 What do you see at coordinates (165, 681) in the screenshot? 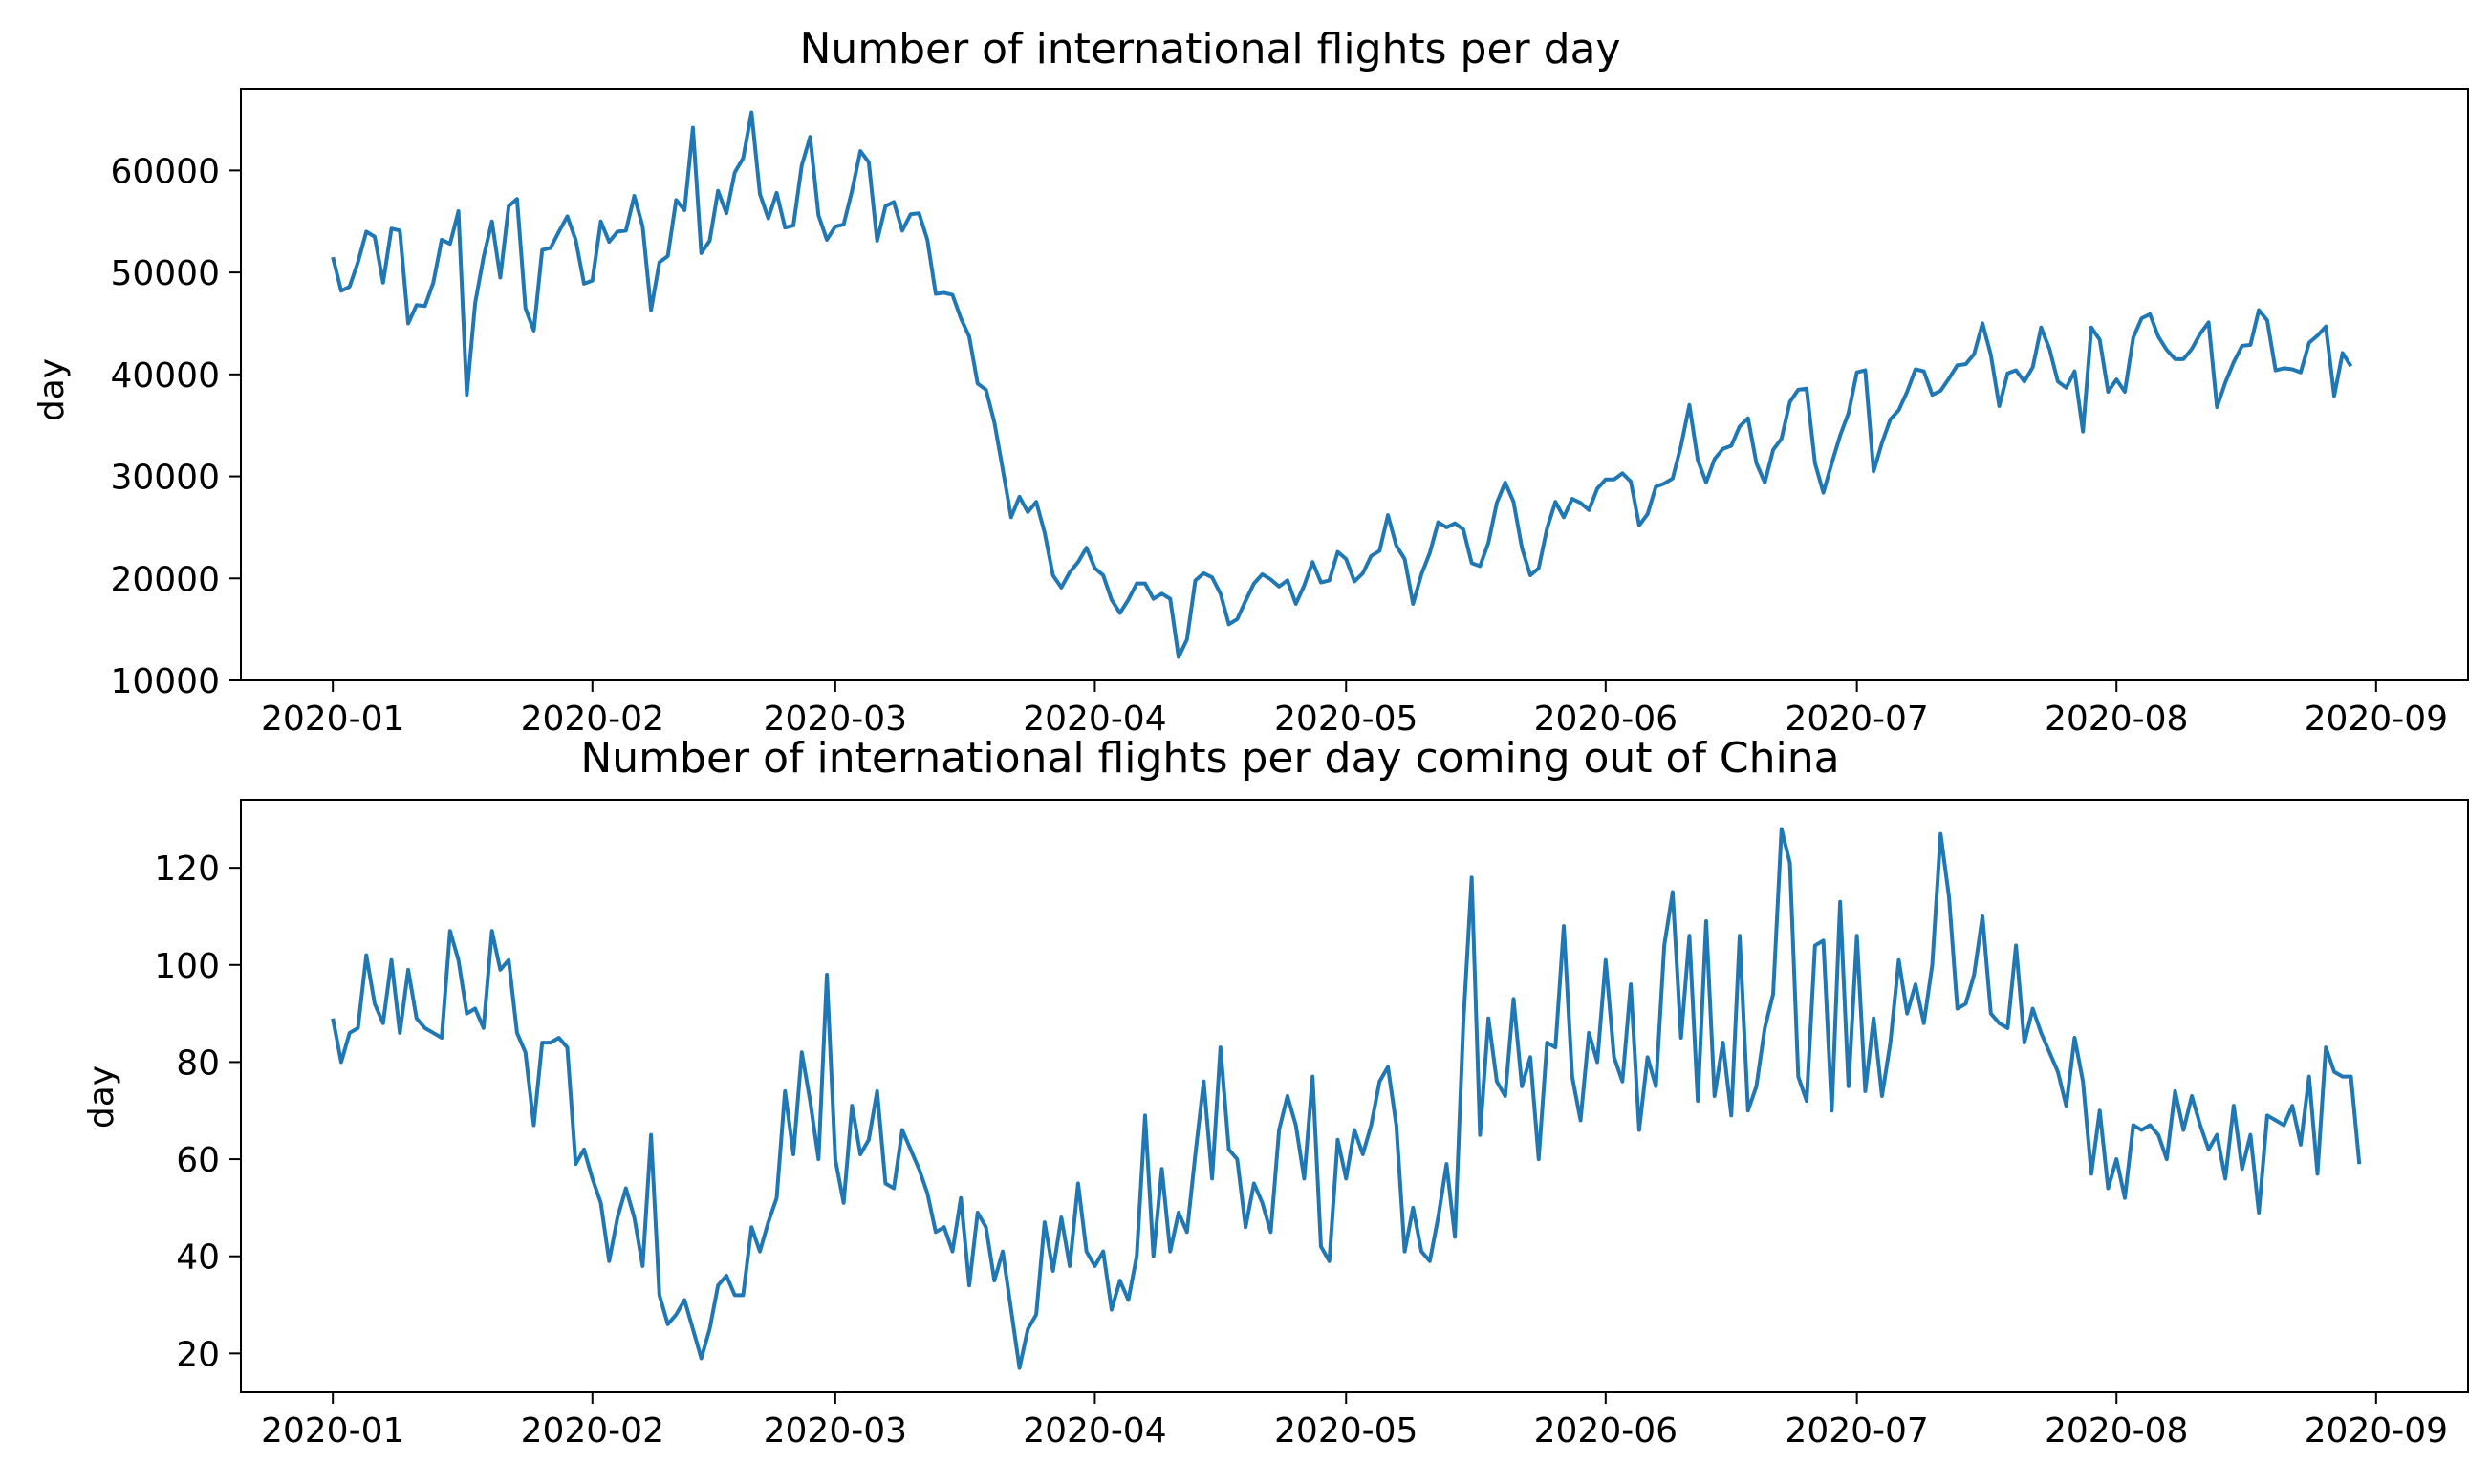
I see `y-tick-label: 10000` at bounding box center [165, 681].